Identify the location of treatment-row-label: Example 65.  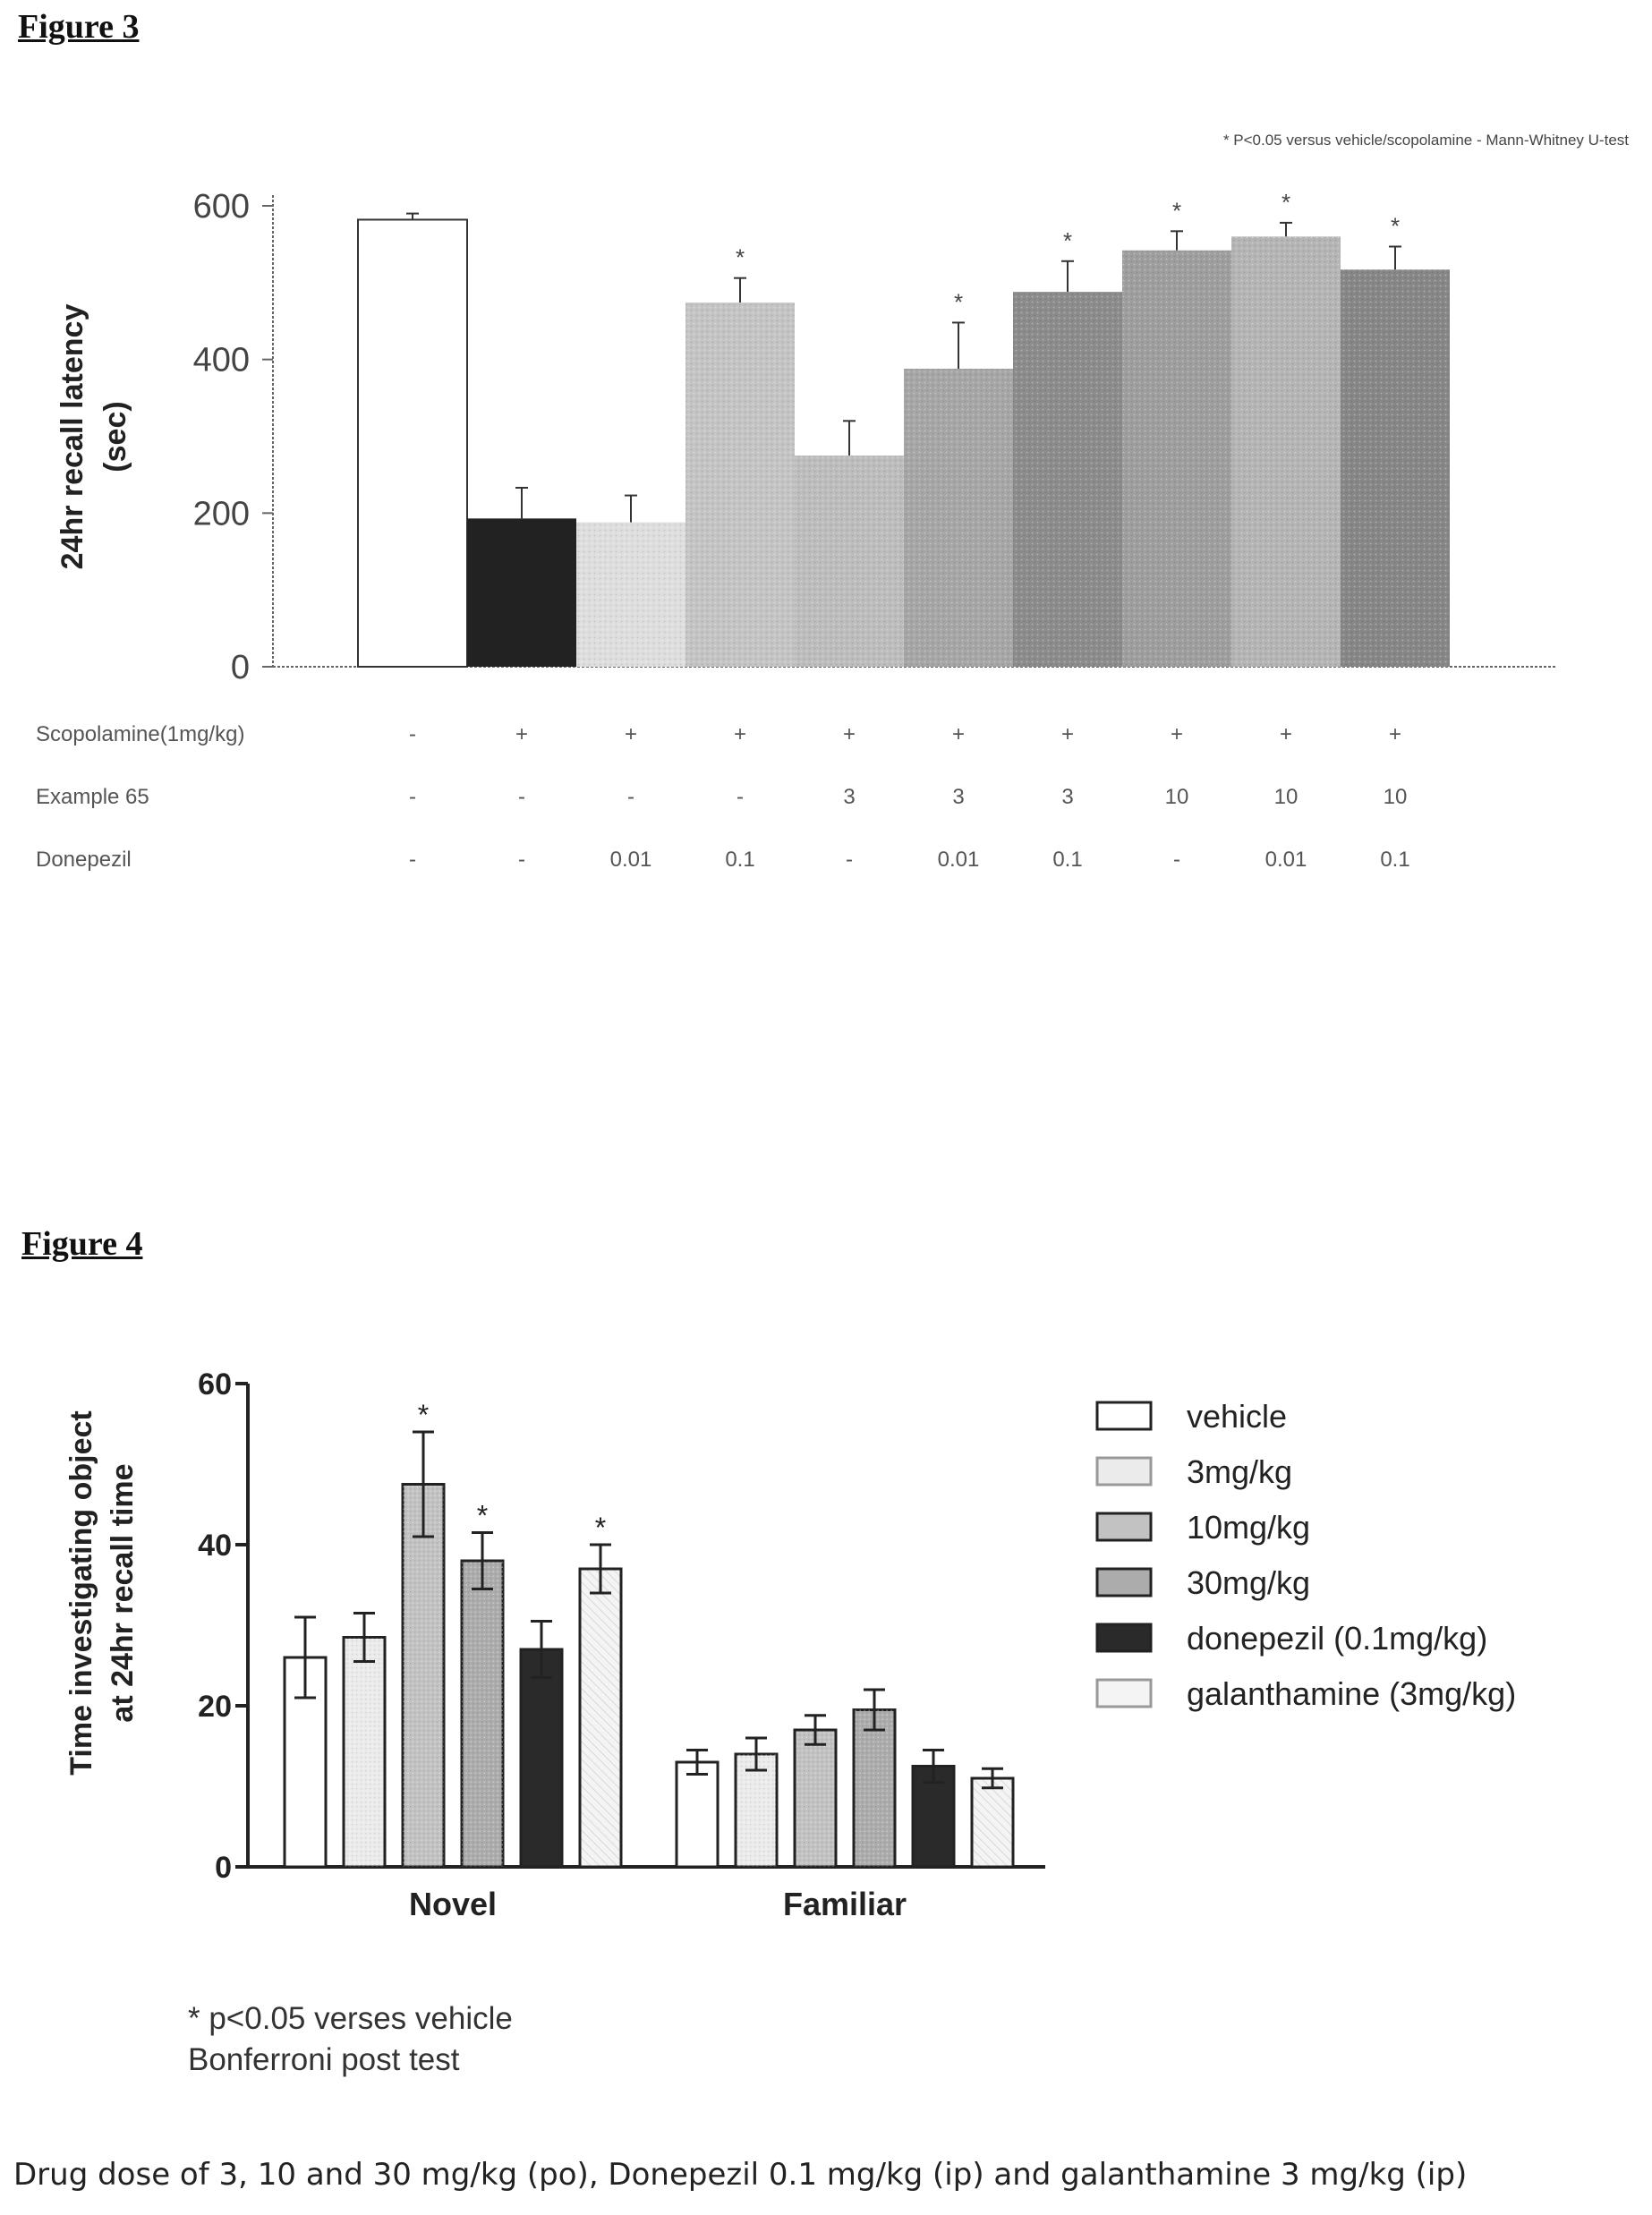
(92, 797).